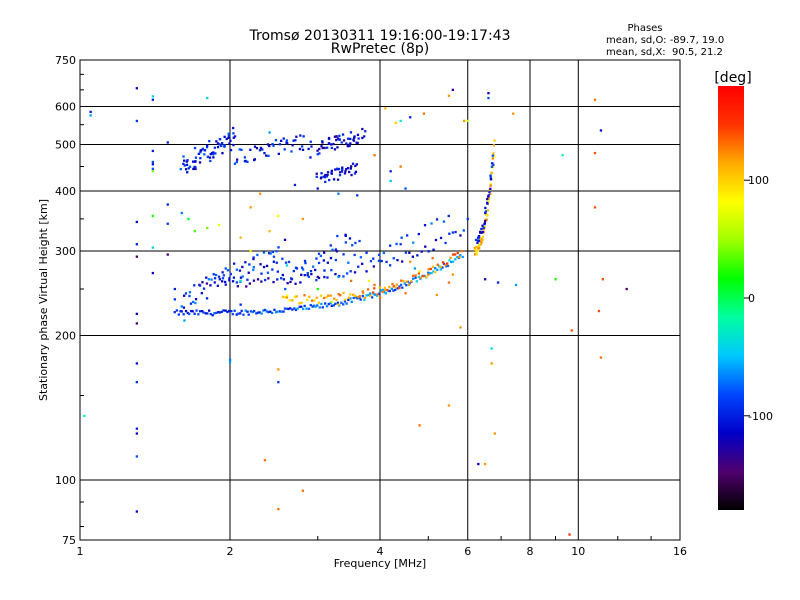  What do you see at coordinates (732, 78) in the screenshot?
I see `colorbar-label: [deg]` at bounding box center [732, 78].